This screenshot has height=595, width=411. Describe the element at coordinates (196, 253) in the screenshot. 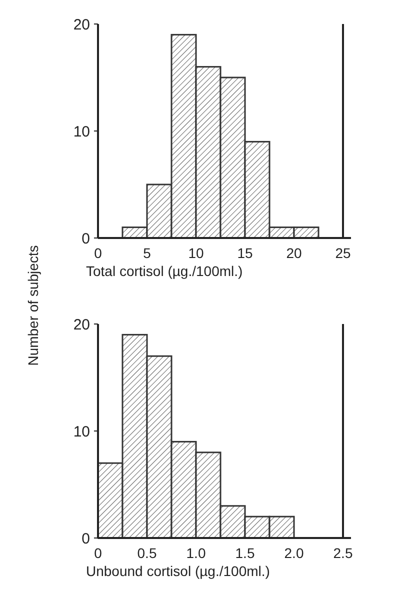

I see `x-tick-label: 10` at that location.